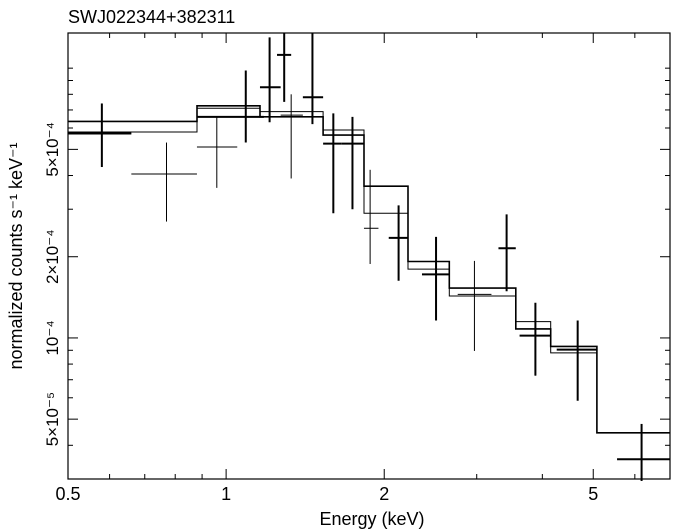 The height and width of the screenshot is (532, 674). I want to click on y-tick-label: 5×10⁻⁵, so click(52, 419).